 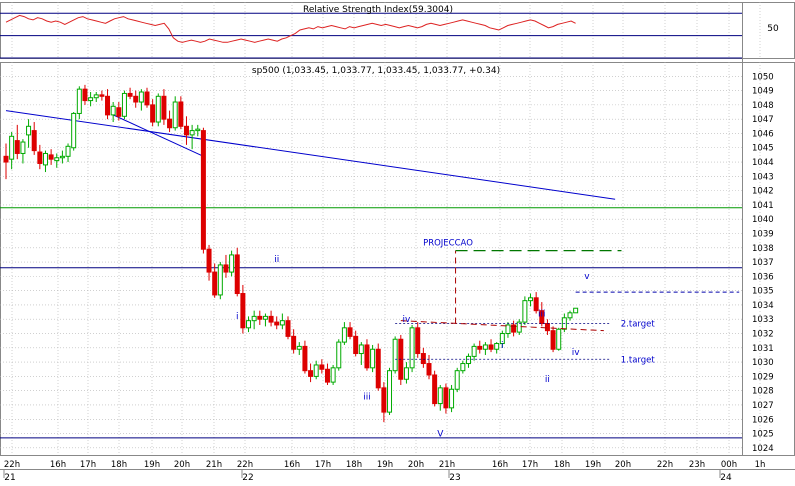 I want to click on y-tick-label: 1041, so click(x=763, y=206).